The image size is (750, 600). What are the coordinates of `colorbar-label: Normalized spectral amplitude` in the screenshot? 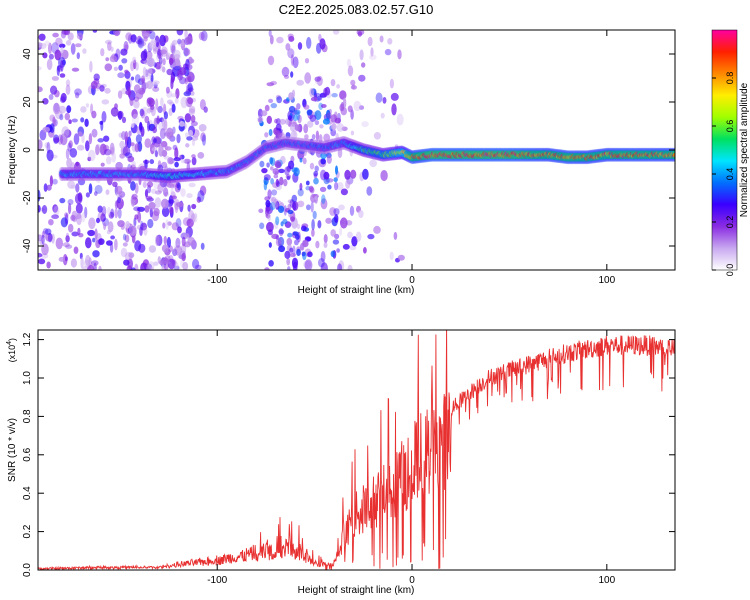 It's located at (744, 149).